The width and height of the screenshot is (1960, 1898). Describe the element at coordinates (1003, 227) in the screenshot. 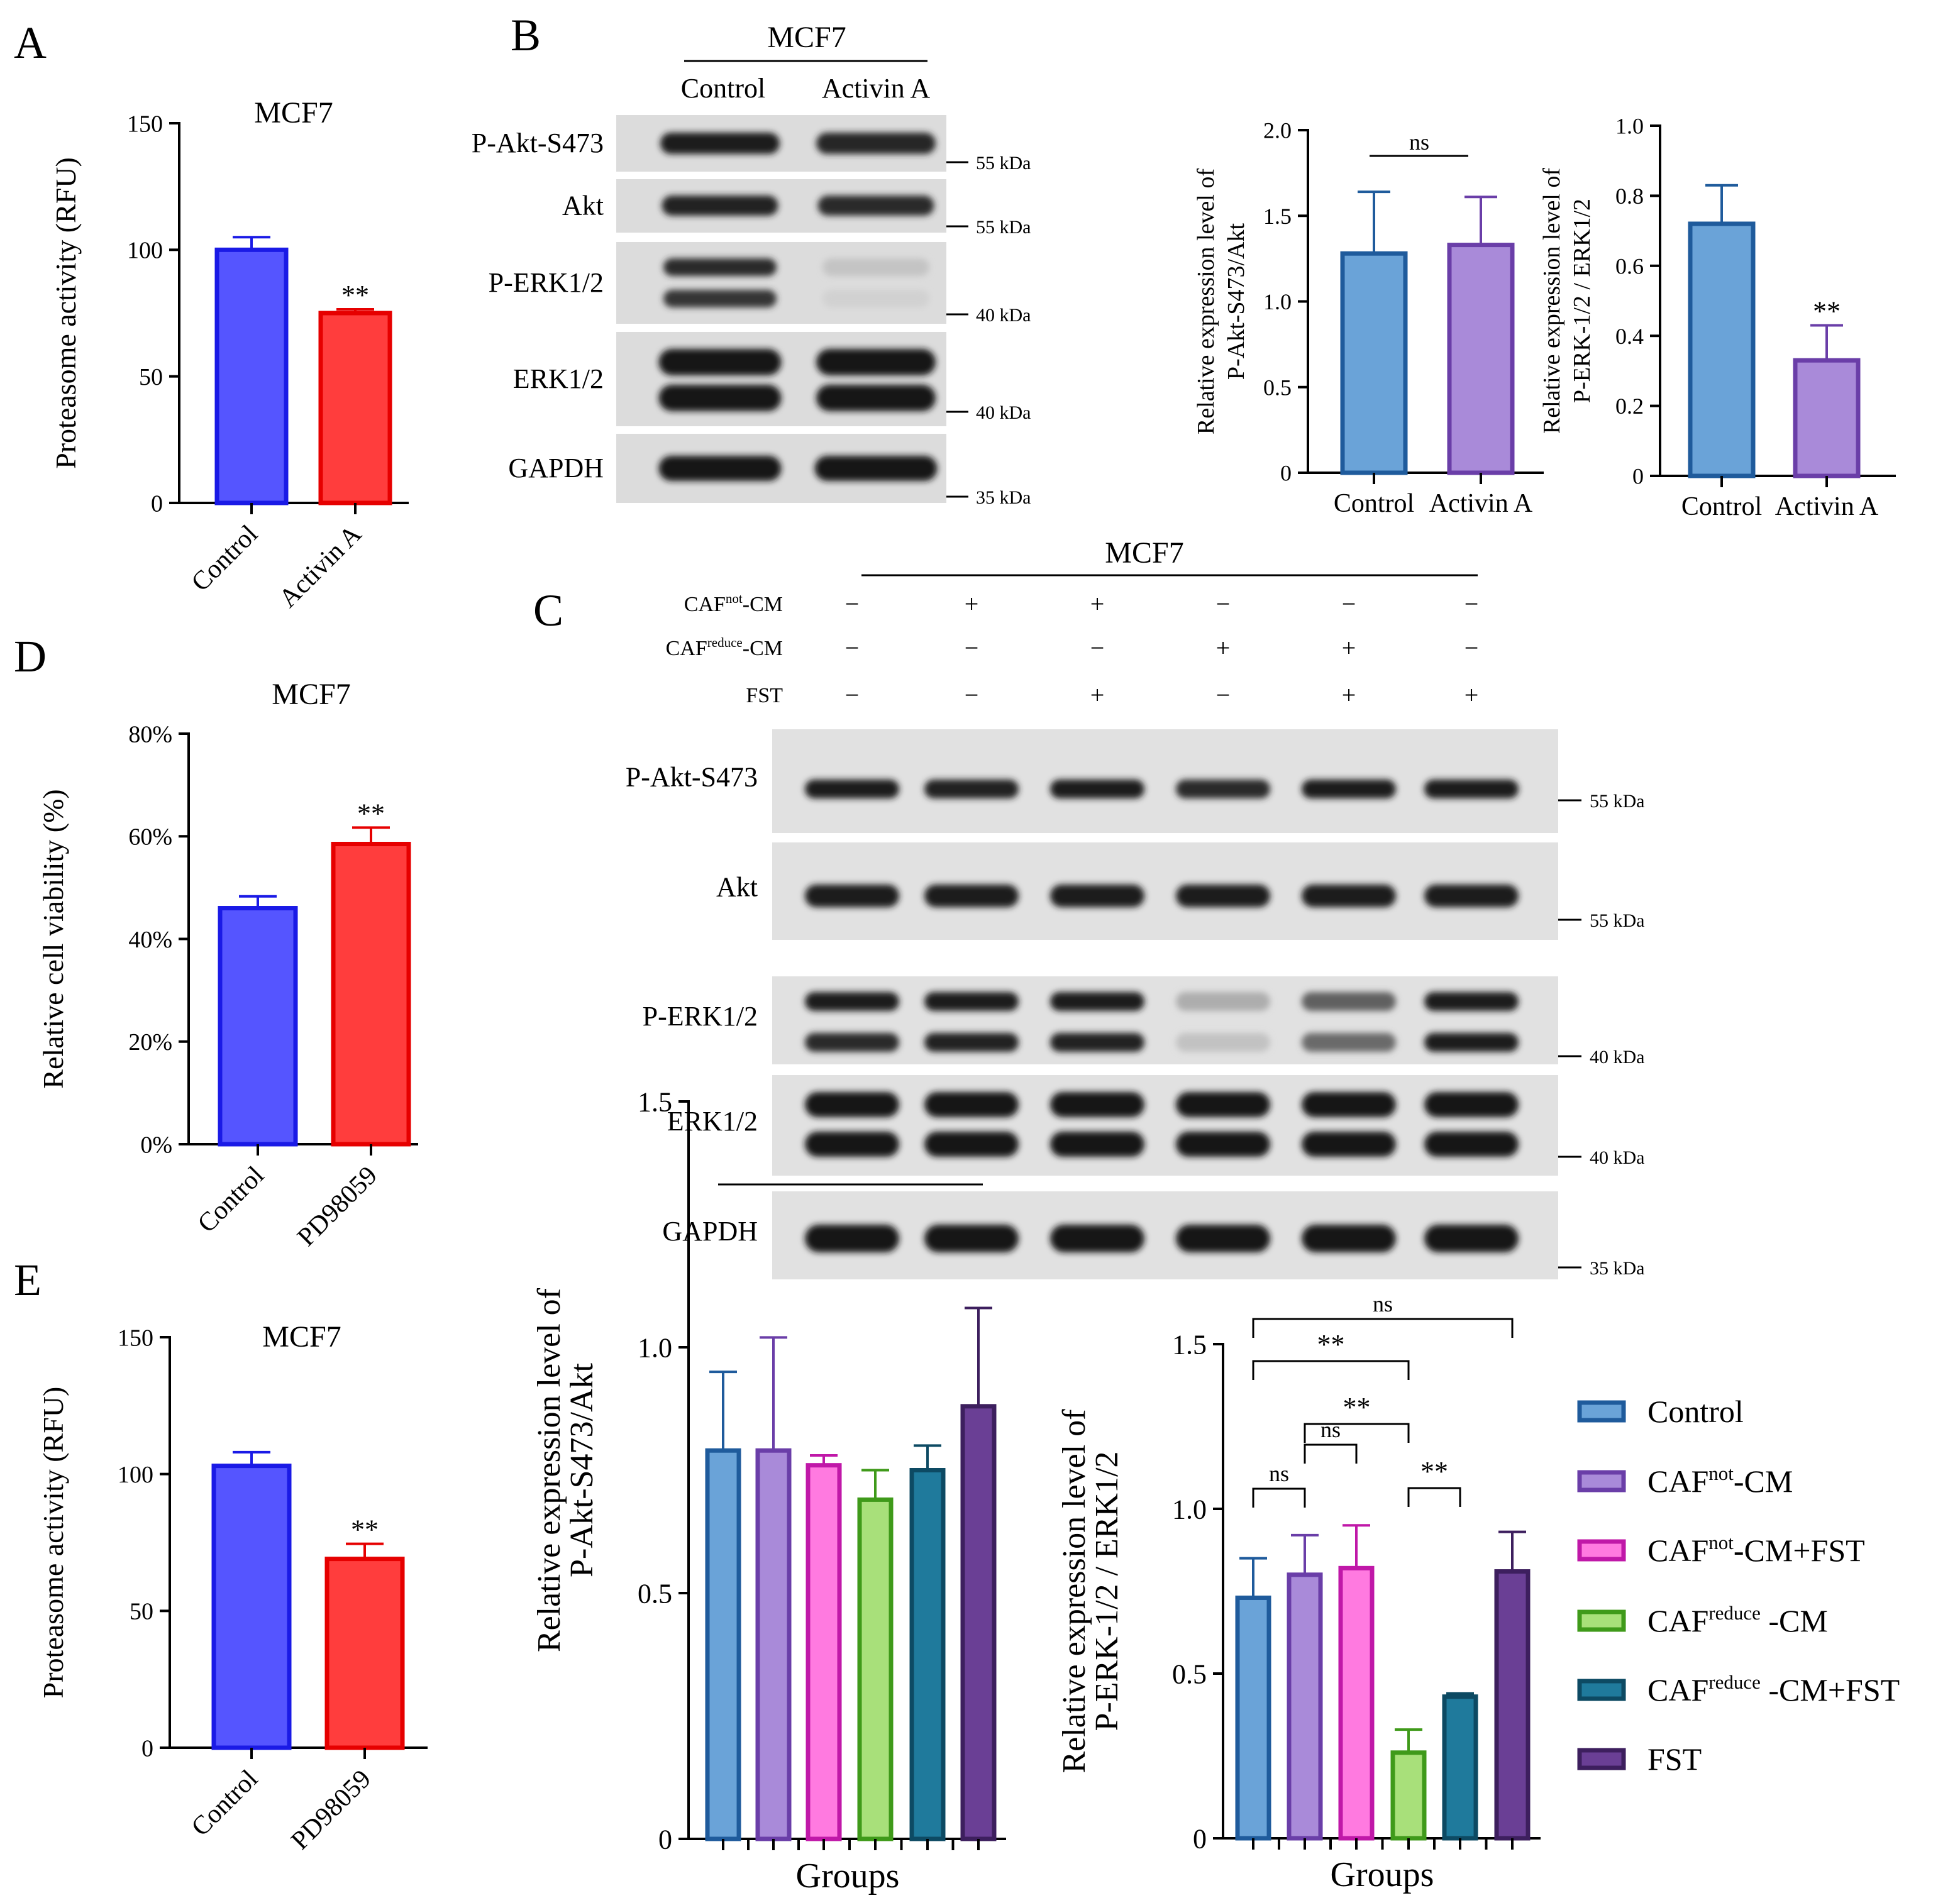

I see `size-marker-label: 55 kDa` at that location.